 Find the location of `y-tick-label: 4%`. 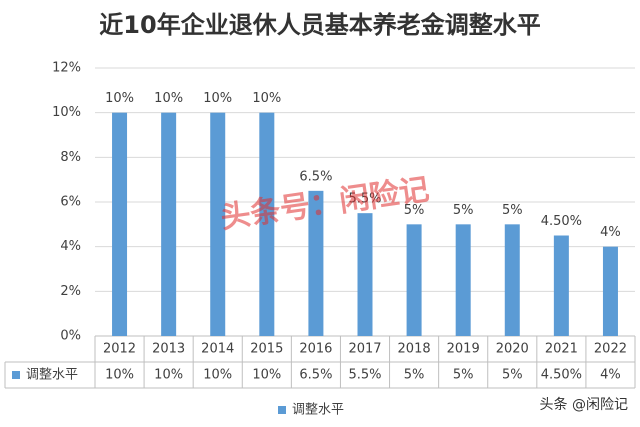

y-tick-label: 4% is located at coordinates (70, 246).